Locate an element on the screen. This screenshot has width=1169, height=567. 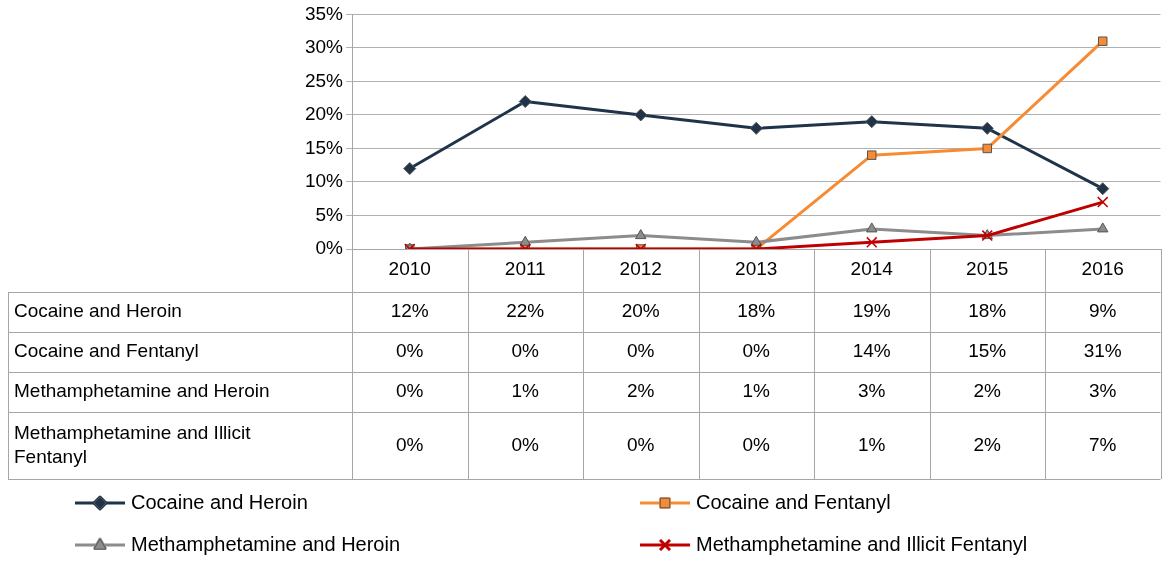
data-label: 31% is located at coordinates (1102, 351).